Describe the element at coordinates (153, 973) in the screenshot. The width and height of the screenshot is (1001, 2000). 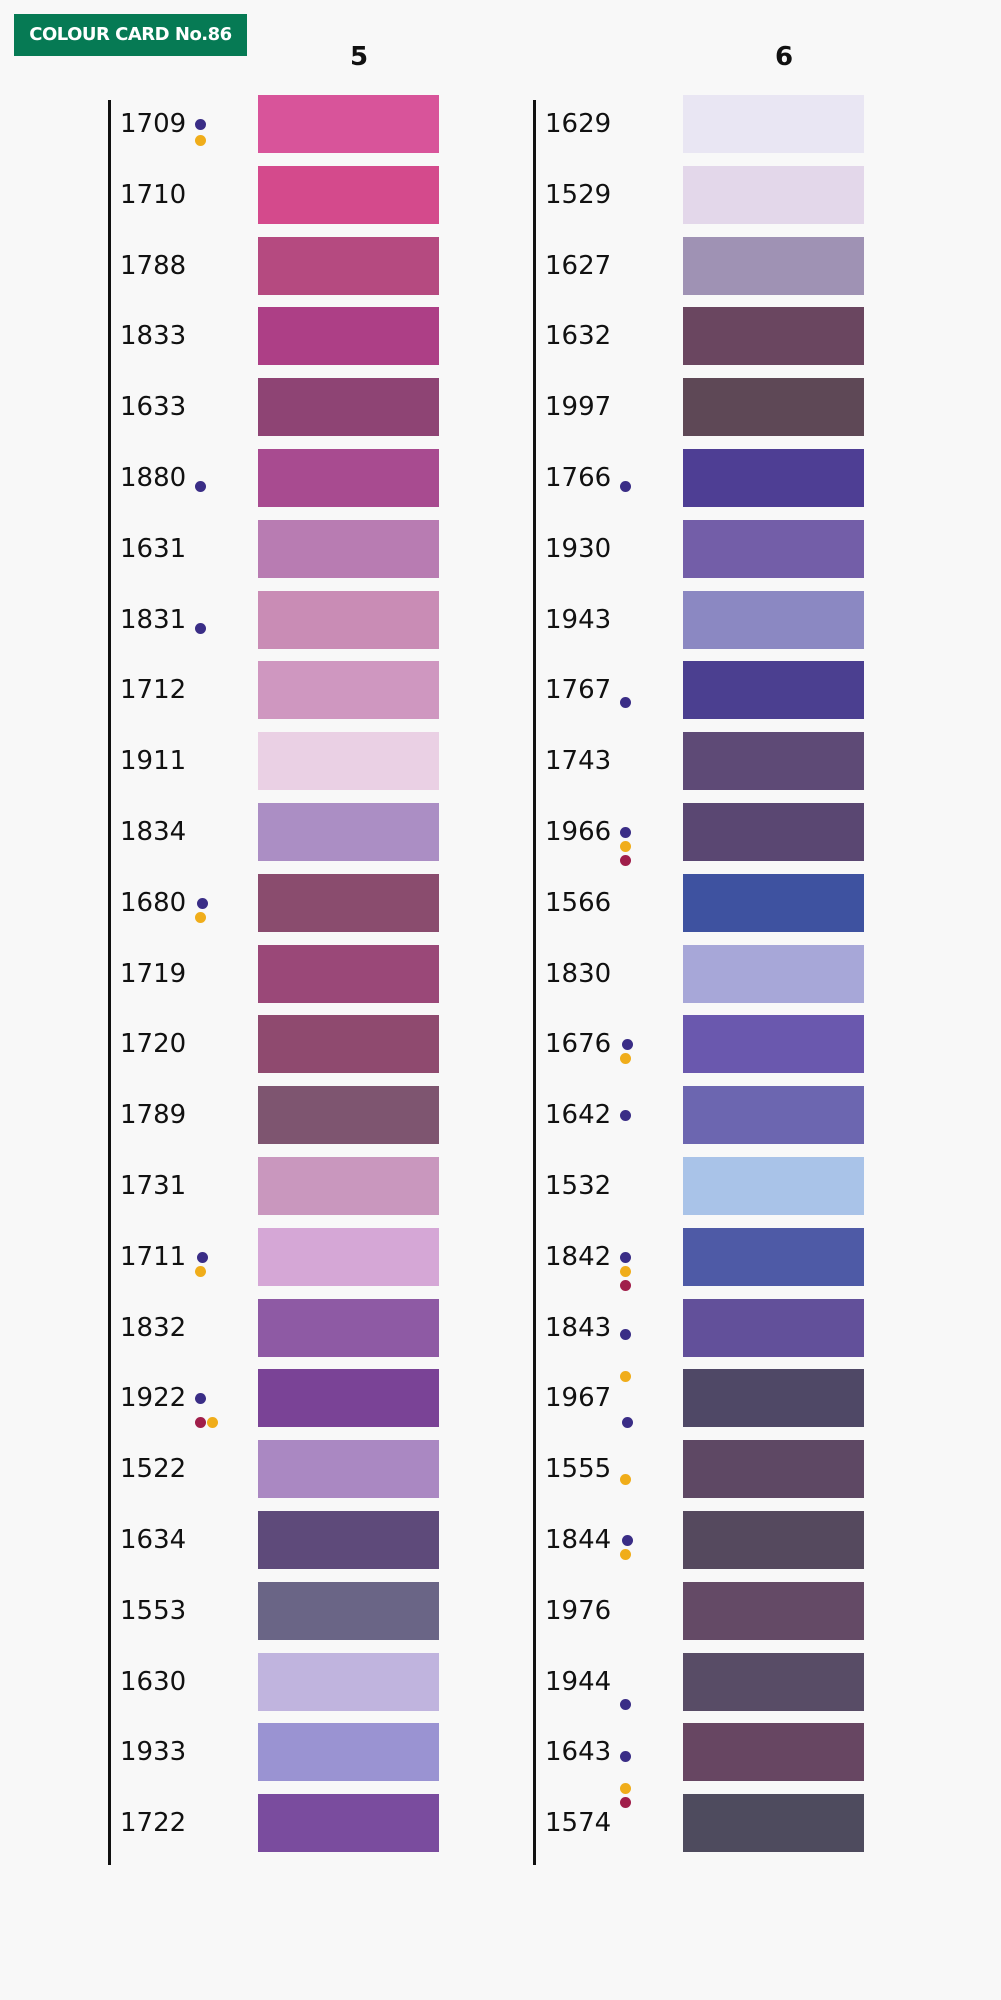
I see `shade-code: 1719` at that location.